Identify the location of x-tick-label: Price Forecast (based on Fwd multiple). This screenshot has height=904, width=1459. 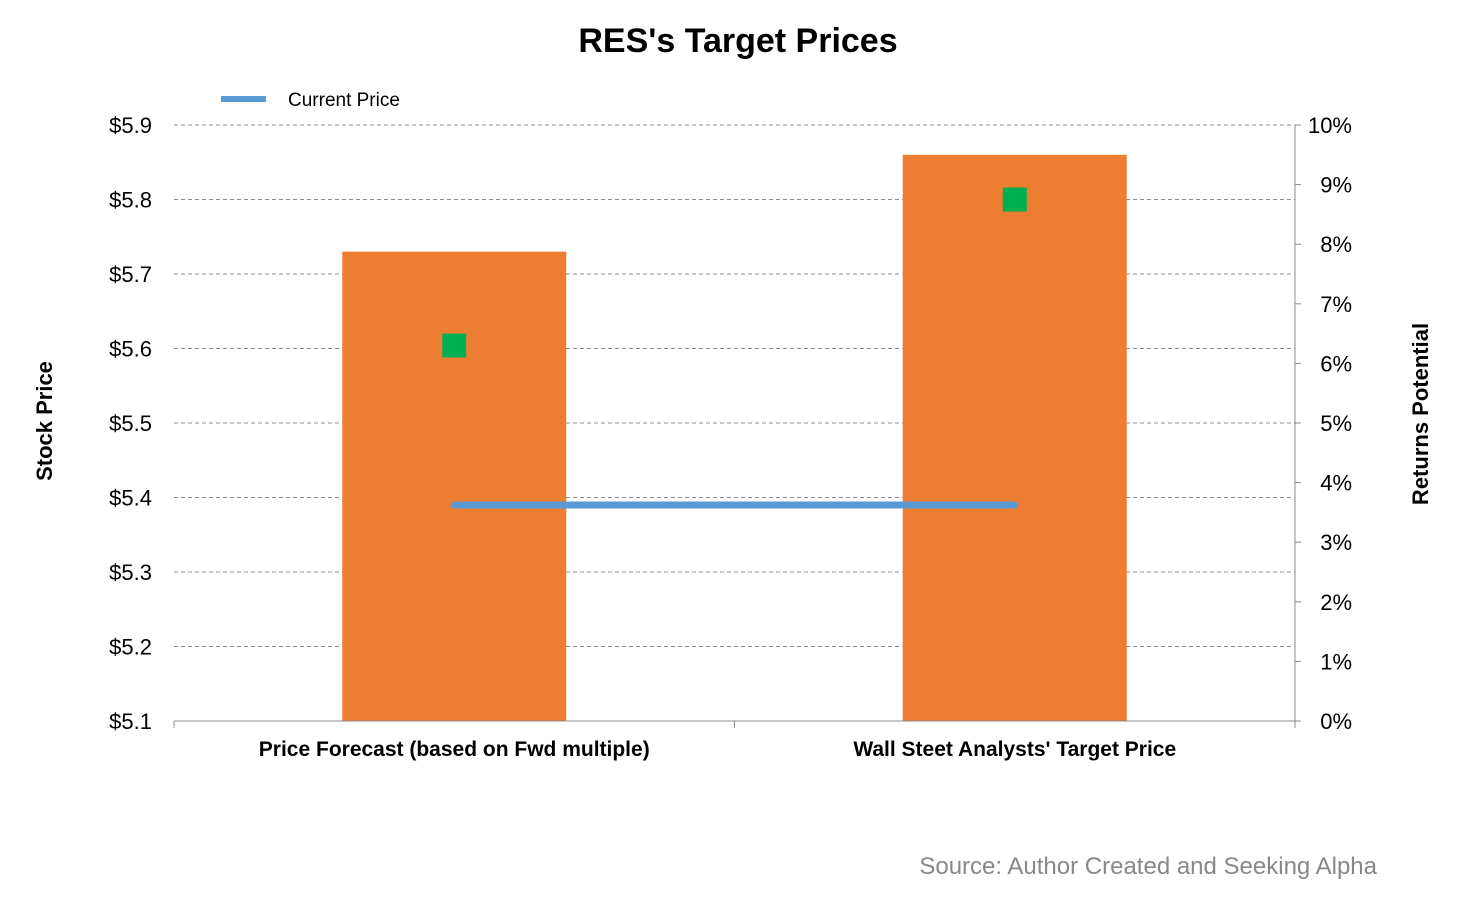
(454, 749).